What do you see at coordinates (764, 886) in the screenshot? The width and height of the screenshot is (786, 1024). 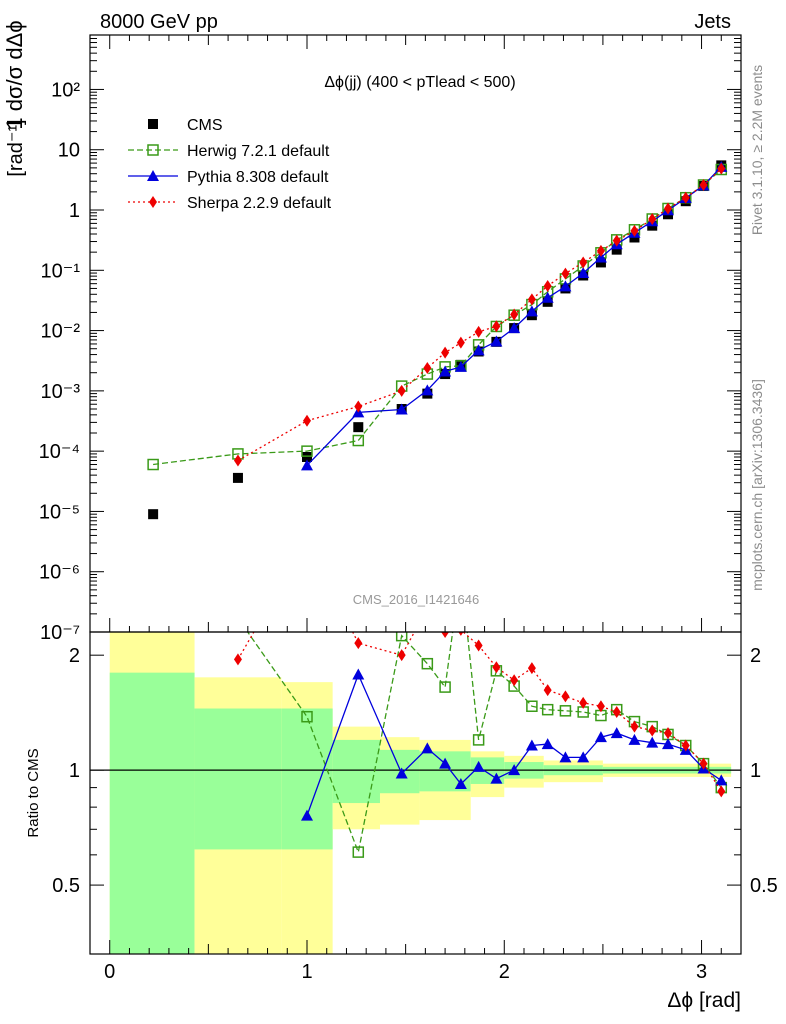 I see `ytick-label-ratio-right: 0.5` at bounding box center [764, 886].